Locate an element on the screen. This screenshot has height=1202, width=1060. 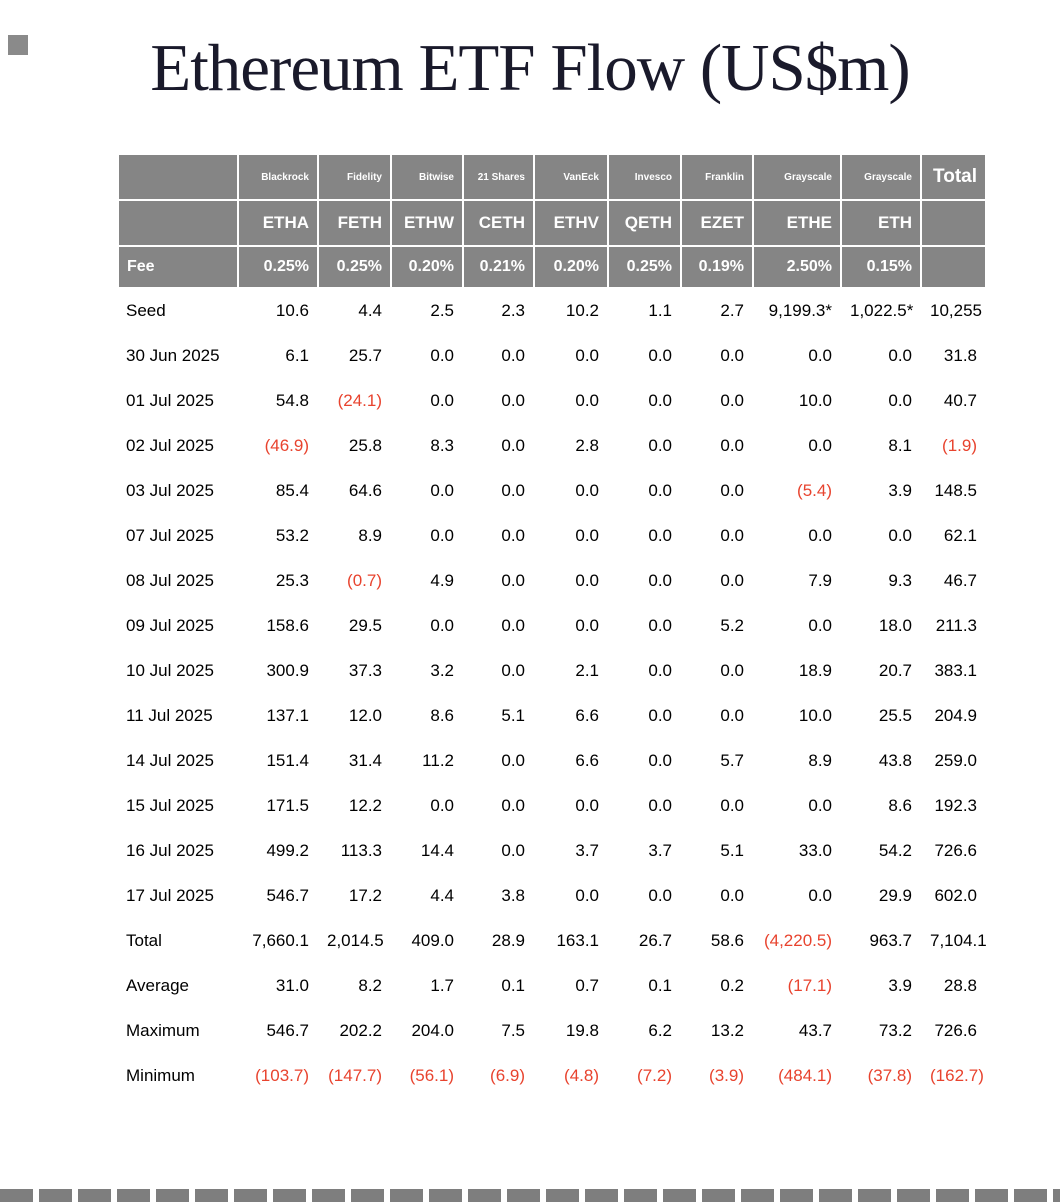
value-cell: (147.7) is located at coordinates (354, 1075).